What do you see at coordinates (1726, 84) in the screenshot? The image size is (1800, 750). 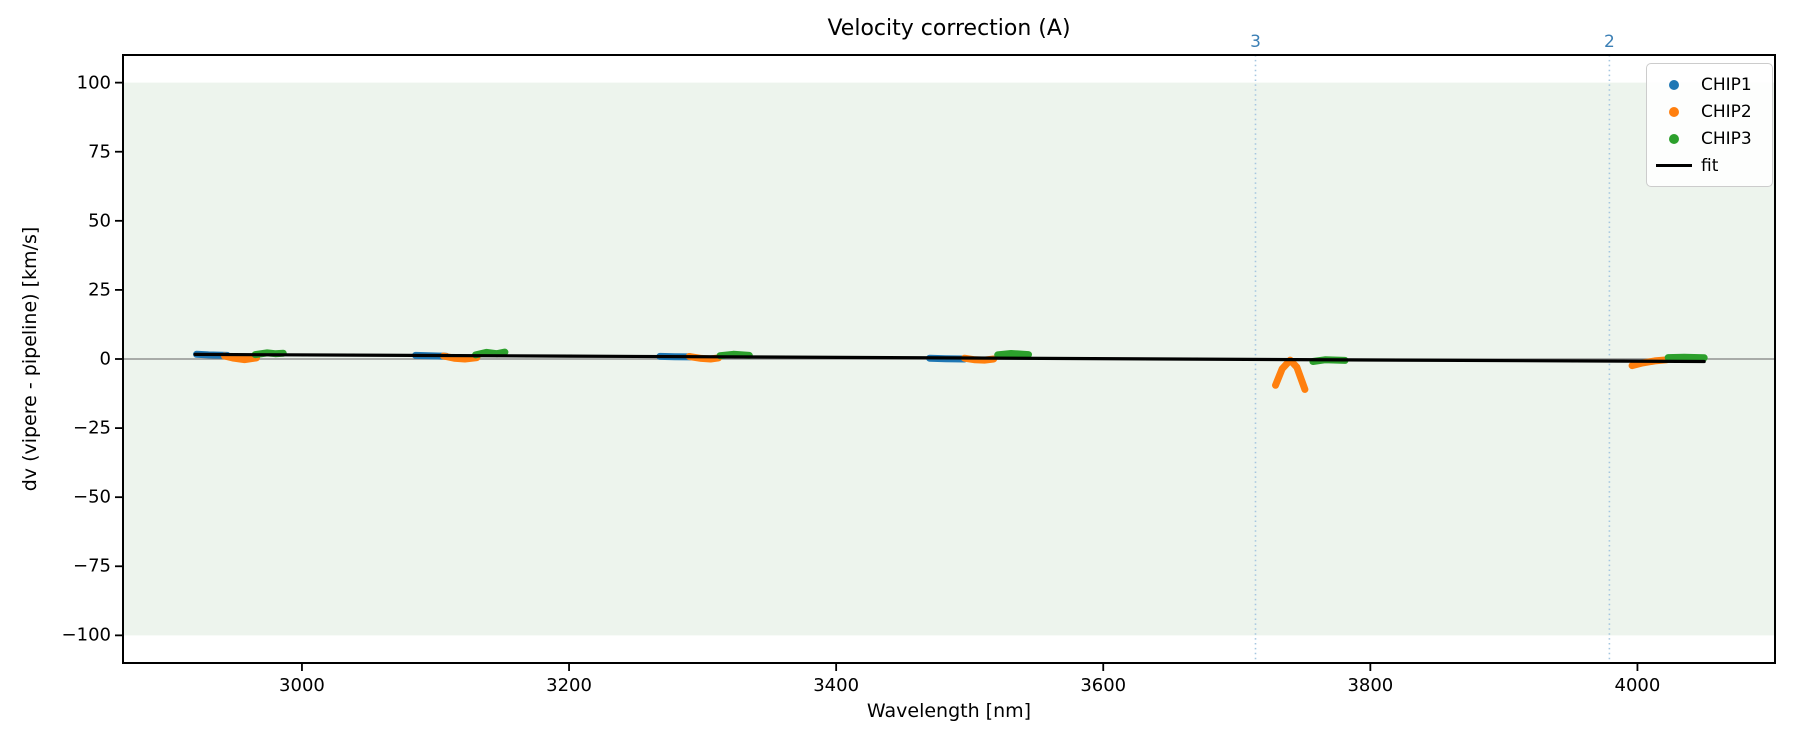 I see `legend-label: CHIP1` at bounding box center [1726, 84].